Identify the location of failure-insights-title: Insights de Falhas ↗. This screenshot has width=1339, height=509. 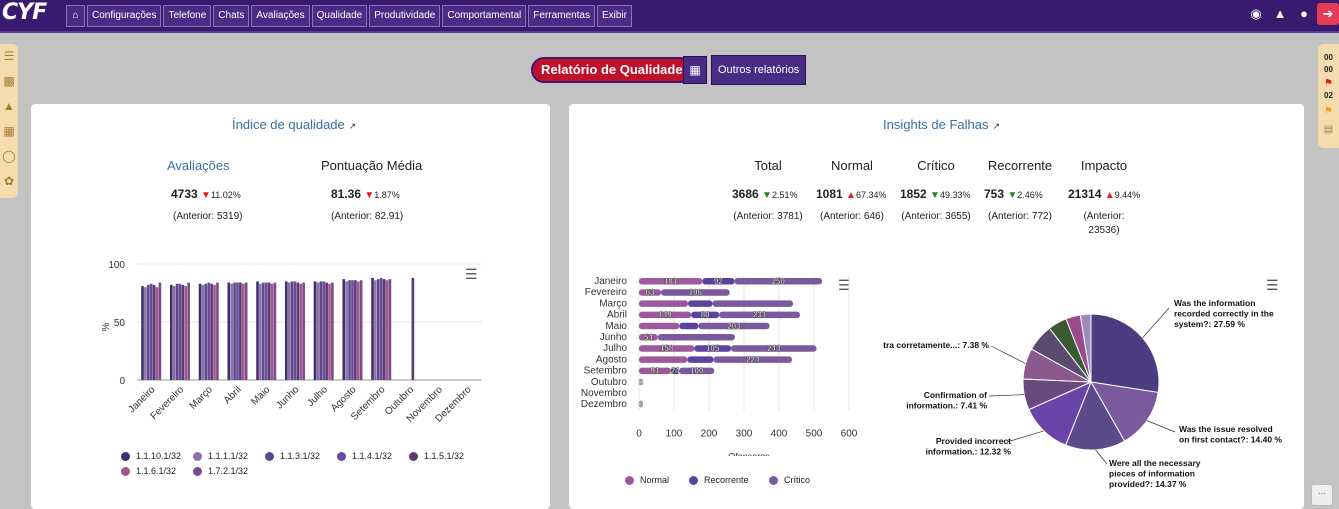
(942, 124).